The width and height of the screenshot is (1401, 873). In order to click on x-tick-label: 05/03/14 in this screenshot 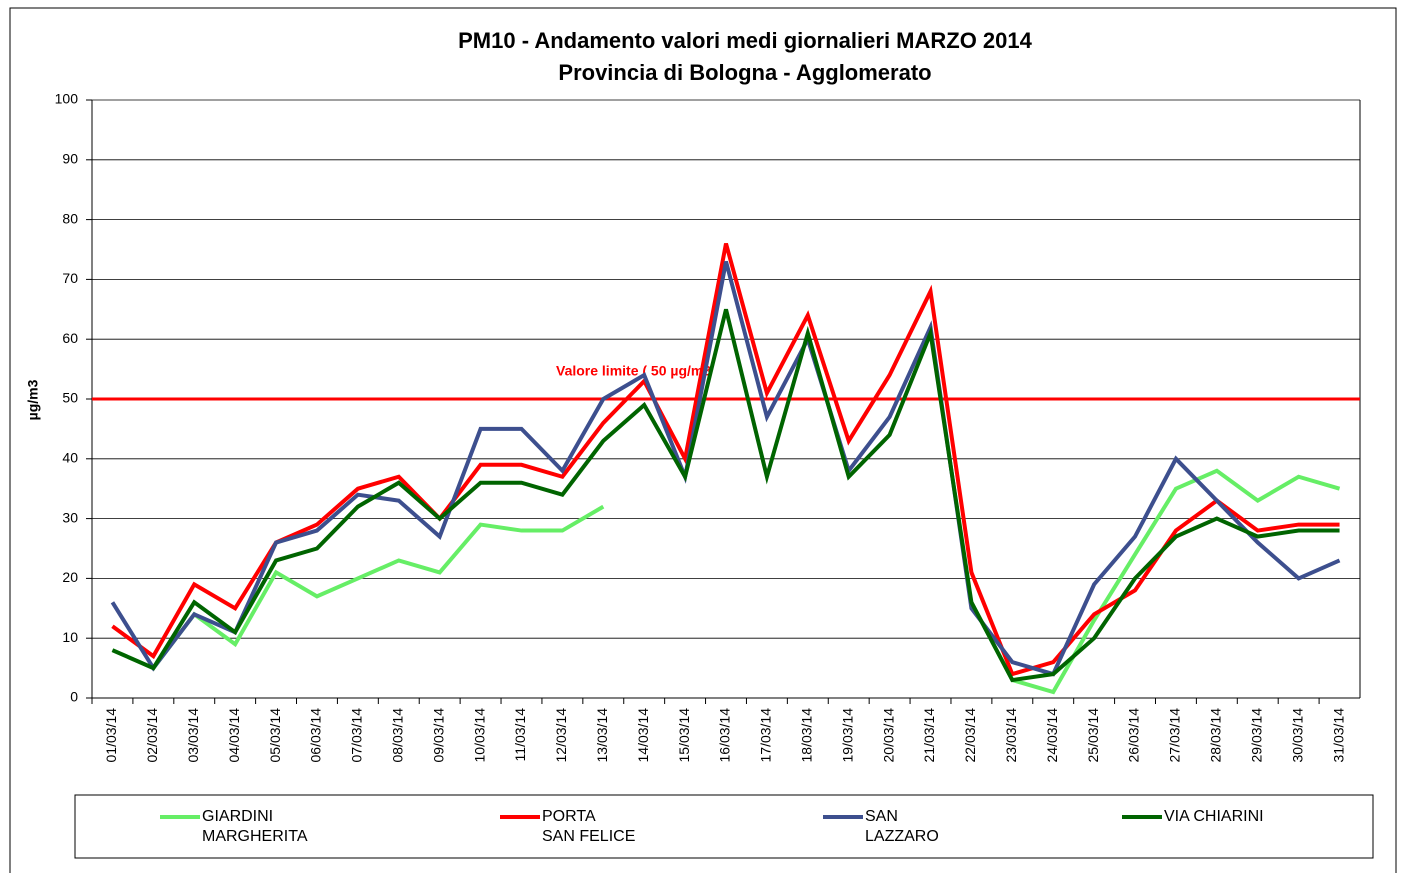, I will do `click(275, 735)`.